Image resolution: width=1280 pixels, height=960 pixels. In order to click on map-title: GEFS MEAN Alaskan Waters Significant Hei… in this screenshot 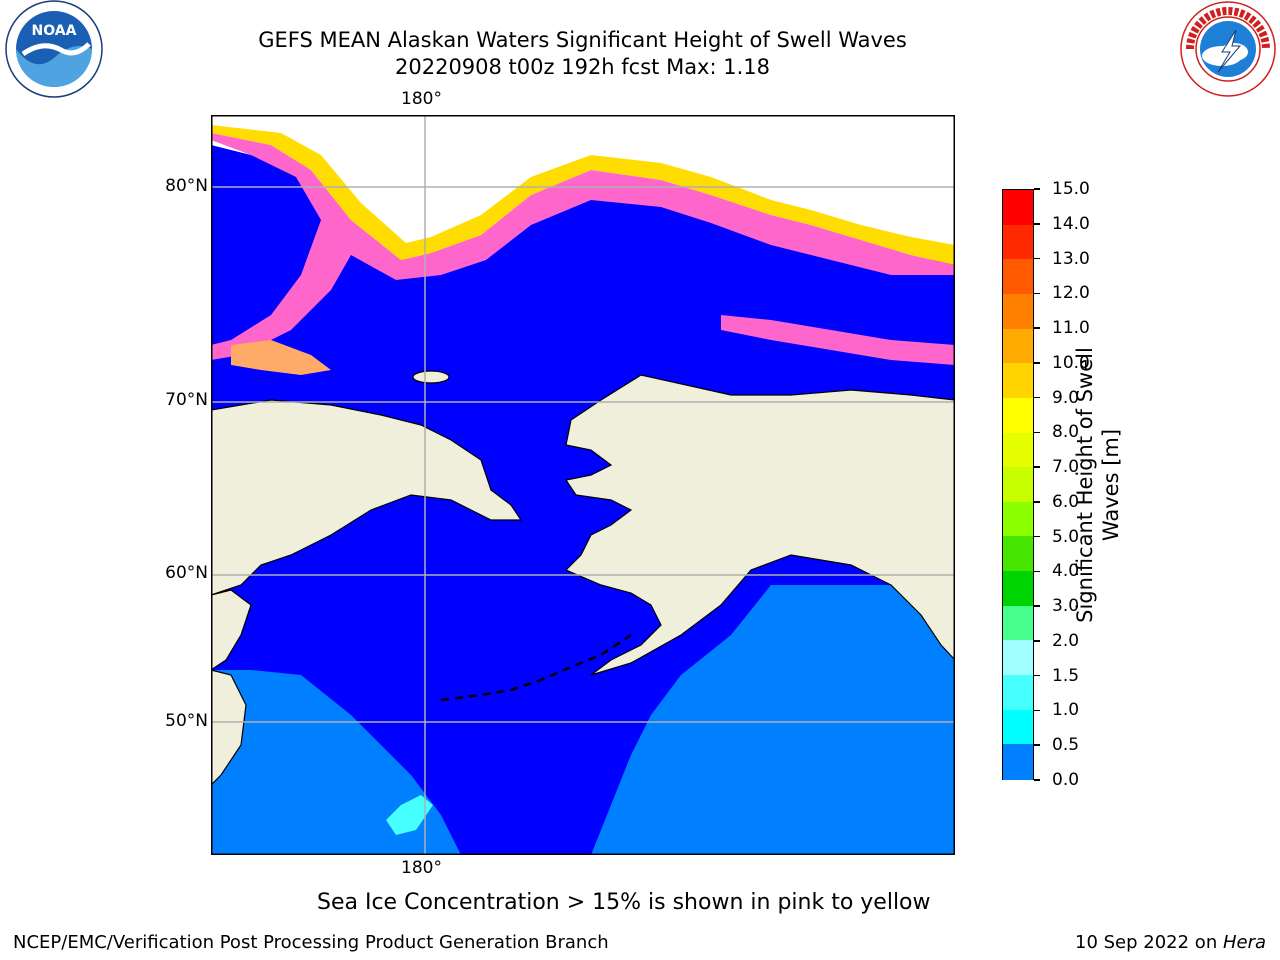, I will do `click(582, 40)`.